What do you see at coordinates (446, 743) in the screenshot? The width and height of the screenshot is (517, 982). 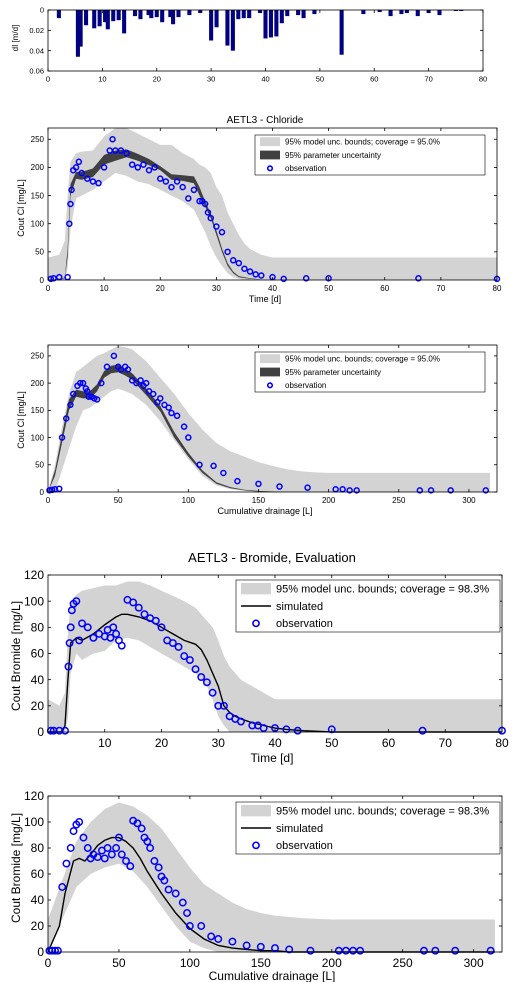 I see `br_time-xtick-label: 70` at bounding box center [446, 743].